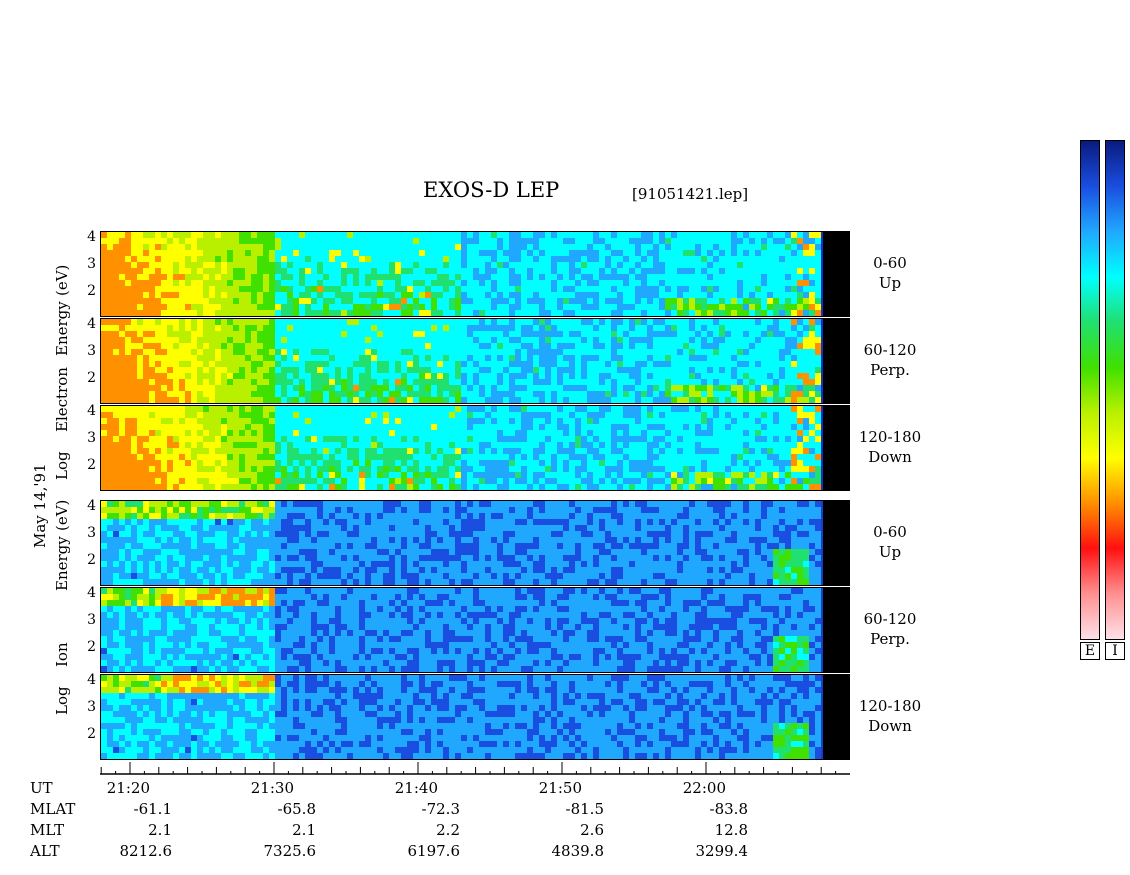  What do you see at coordinates (491, 190) in the screenshot?
I see `chart-title: EXOS-D LEP` at bounding box center [491, 190].